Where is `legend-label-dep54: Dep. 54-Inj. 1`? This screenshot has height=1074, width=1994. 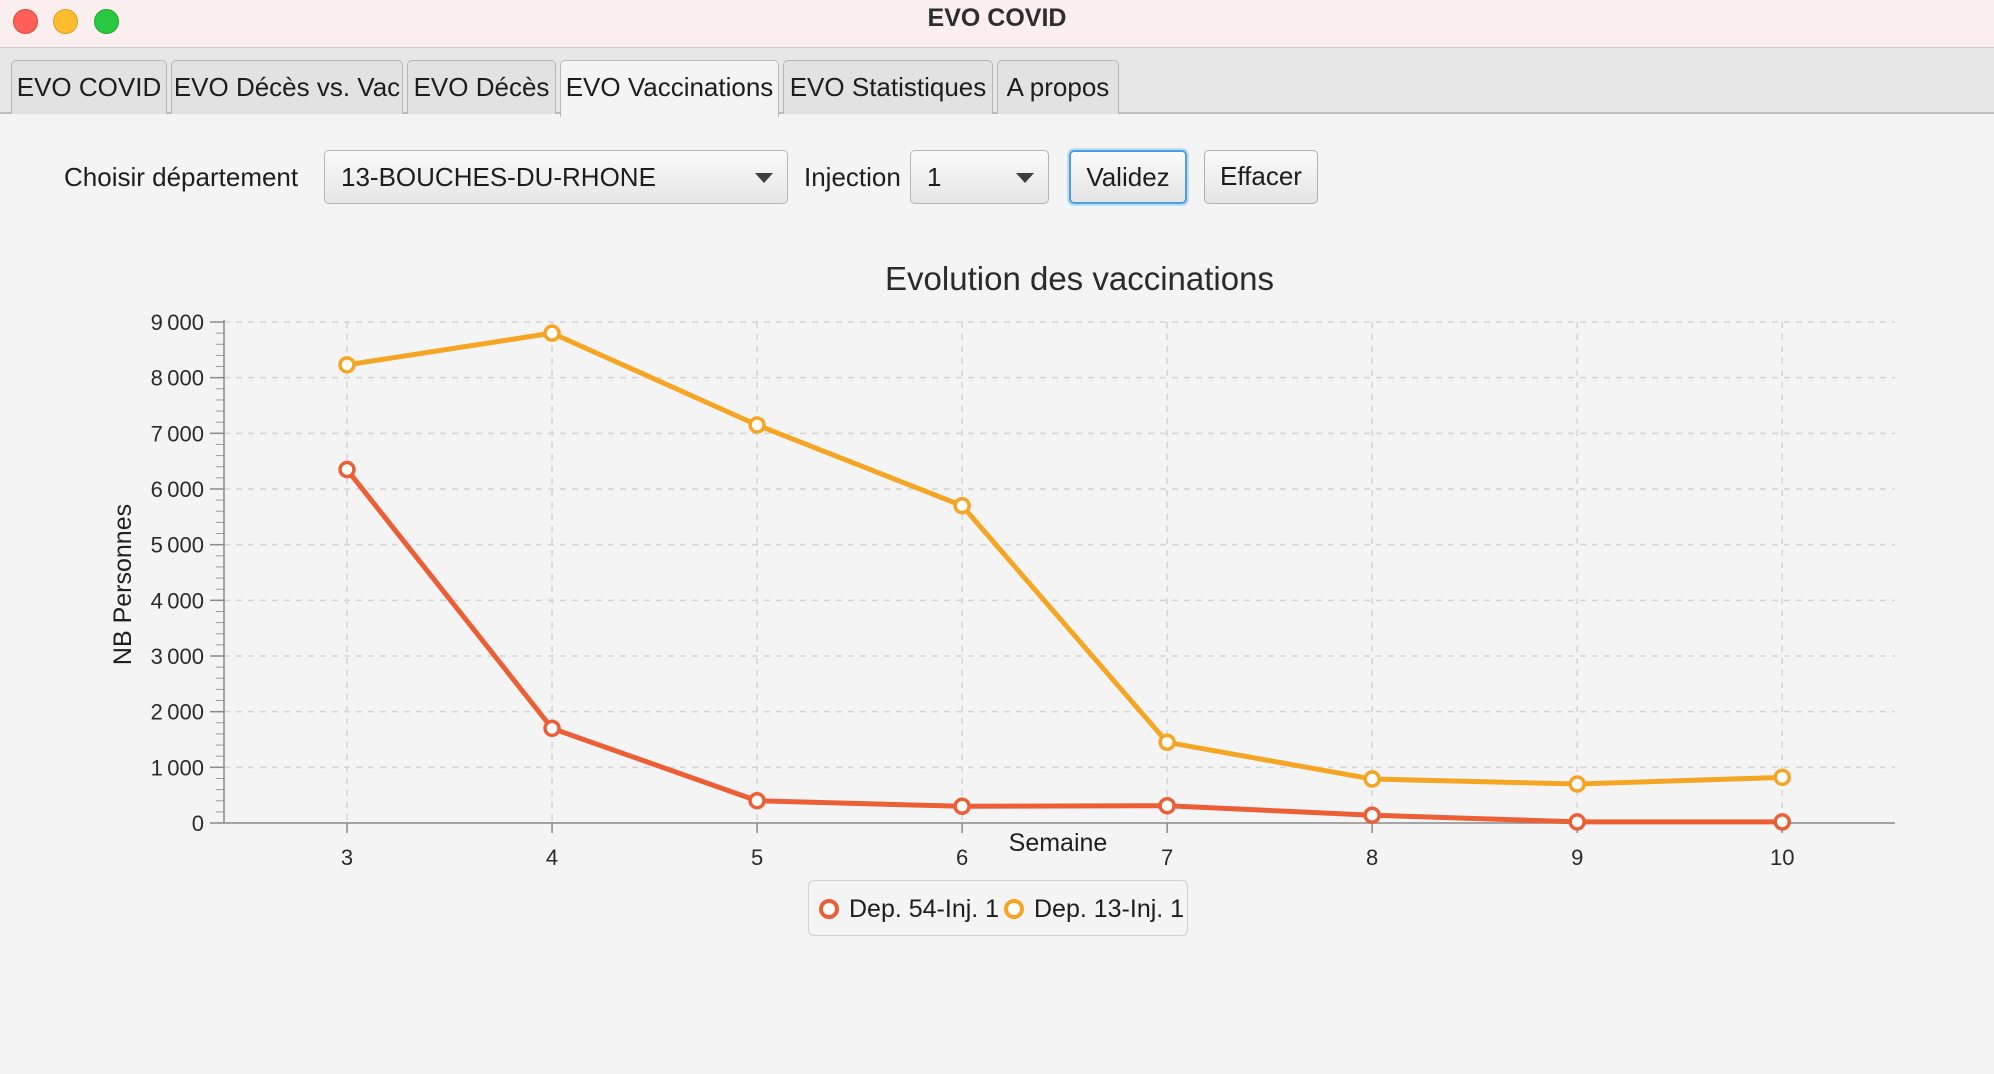
legend-label-dep54: Dep. 54-Inj. 1 is located at coordinates (924, 909).